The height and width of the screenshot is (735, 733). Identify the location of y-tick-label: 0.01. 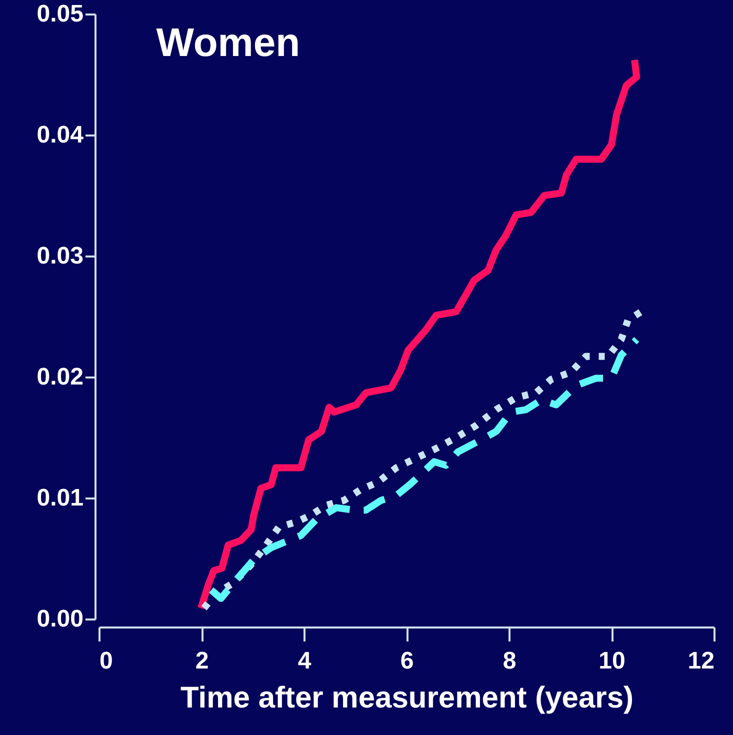
(60, 498).